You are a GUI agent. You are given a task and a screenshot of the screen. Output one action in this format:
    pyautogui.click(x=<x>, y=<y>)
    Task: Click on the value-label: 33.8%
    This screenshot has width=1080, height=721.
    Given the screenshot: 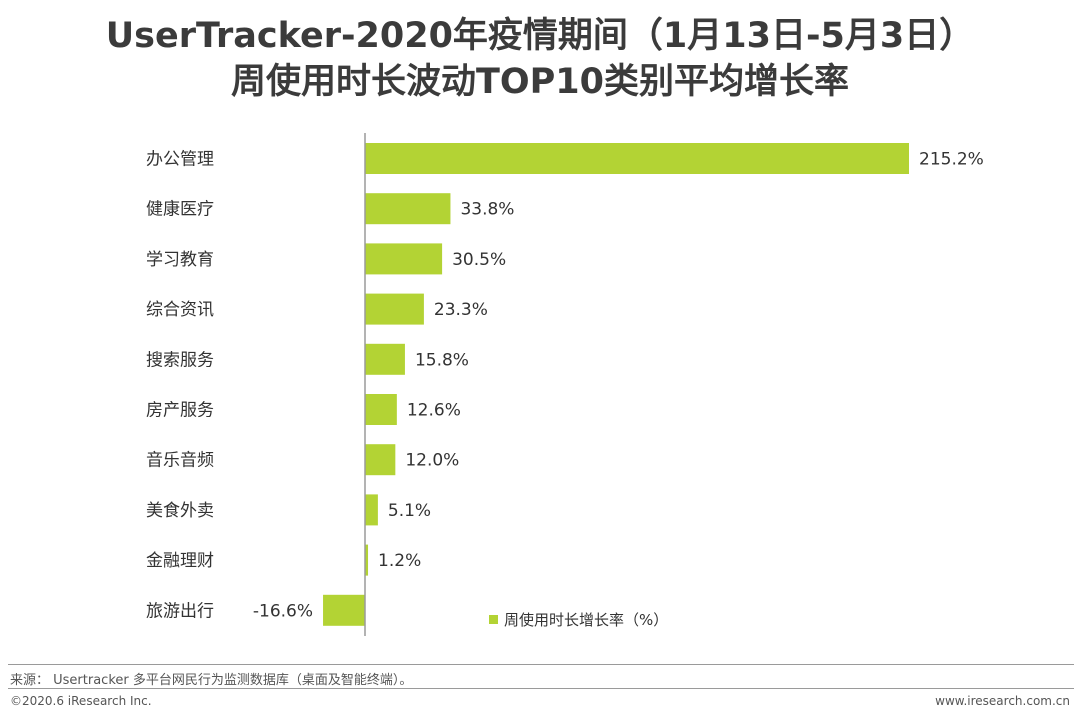 What is the action you would take?
    pyautogui.click(x=487, y=210)
    